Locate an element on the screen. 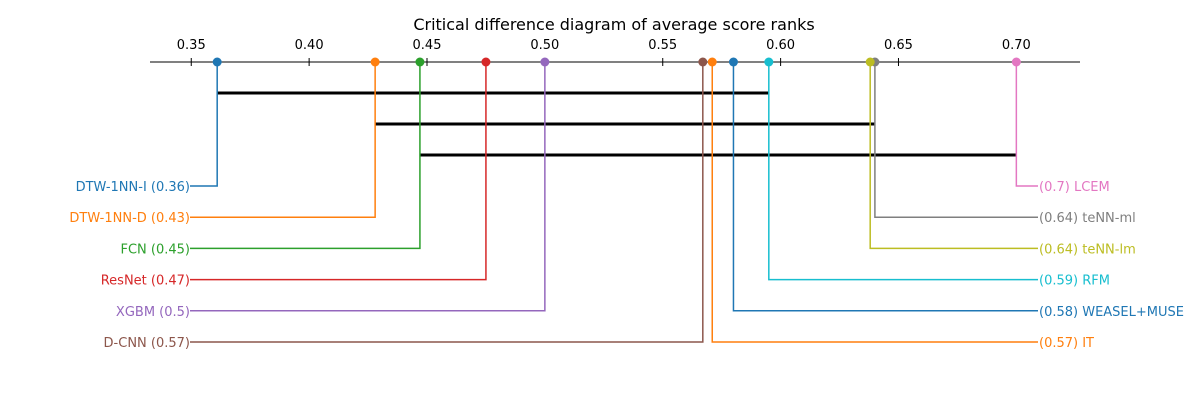  axis-tick-label: 0.35 is located at coordinates (191, 45).